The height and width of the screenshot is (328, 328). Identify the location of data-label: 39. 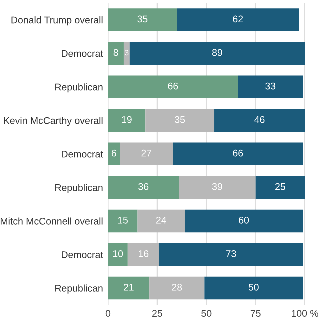
(217, 186).